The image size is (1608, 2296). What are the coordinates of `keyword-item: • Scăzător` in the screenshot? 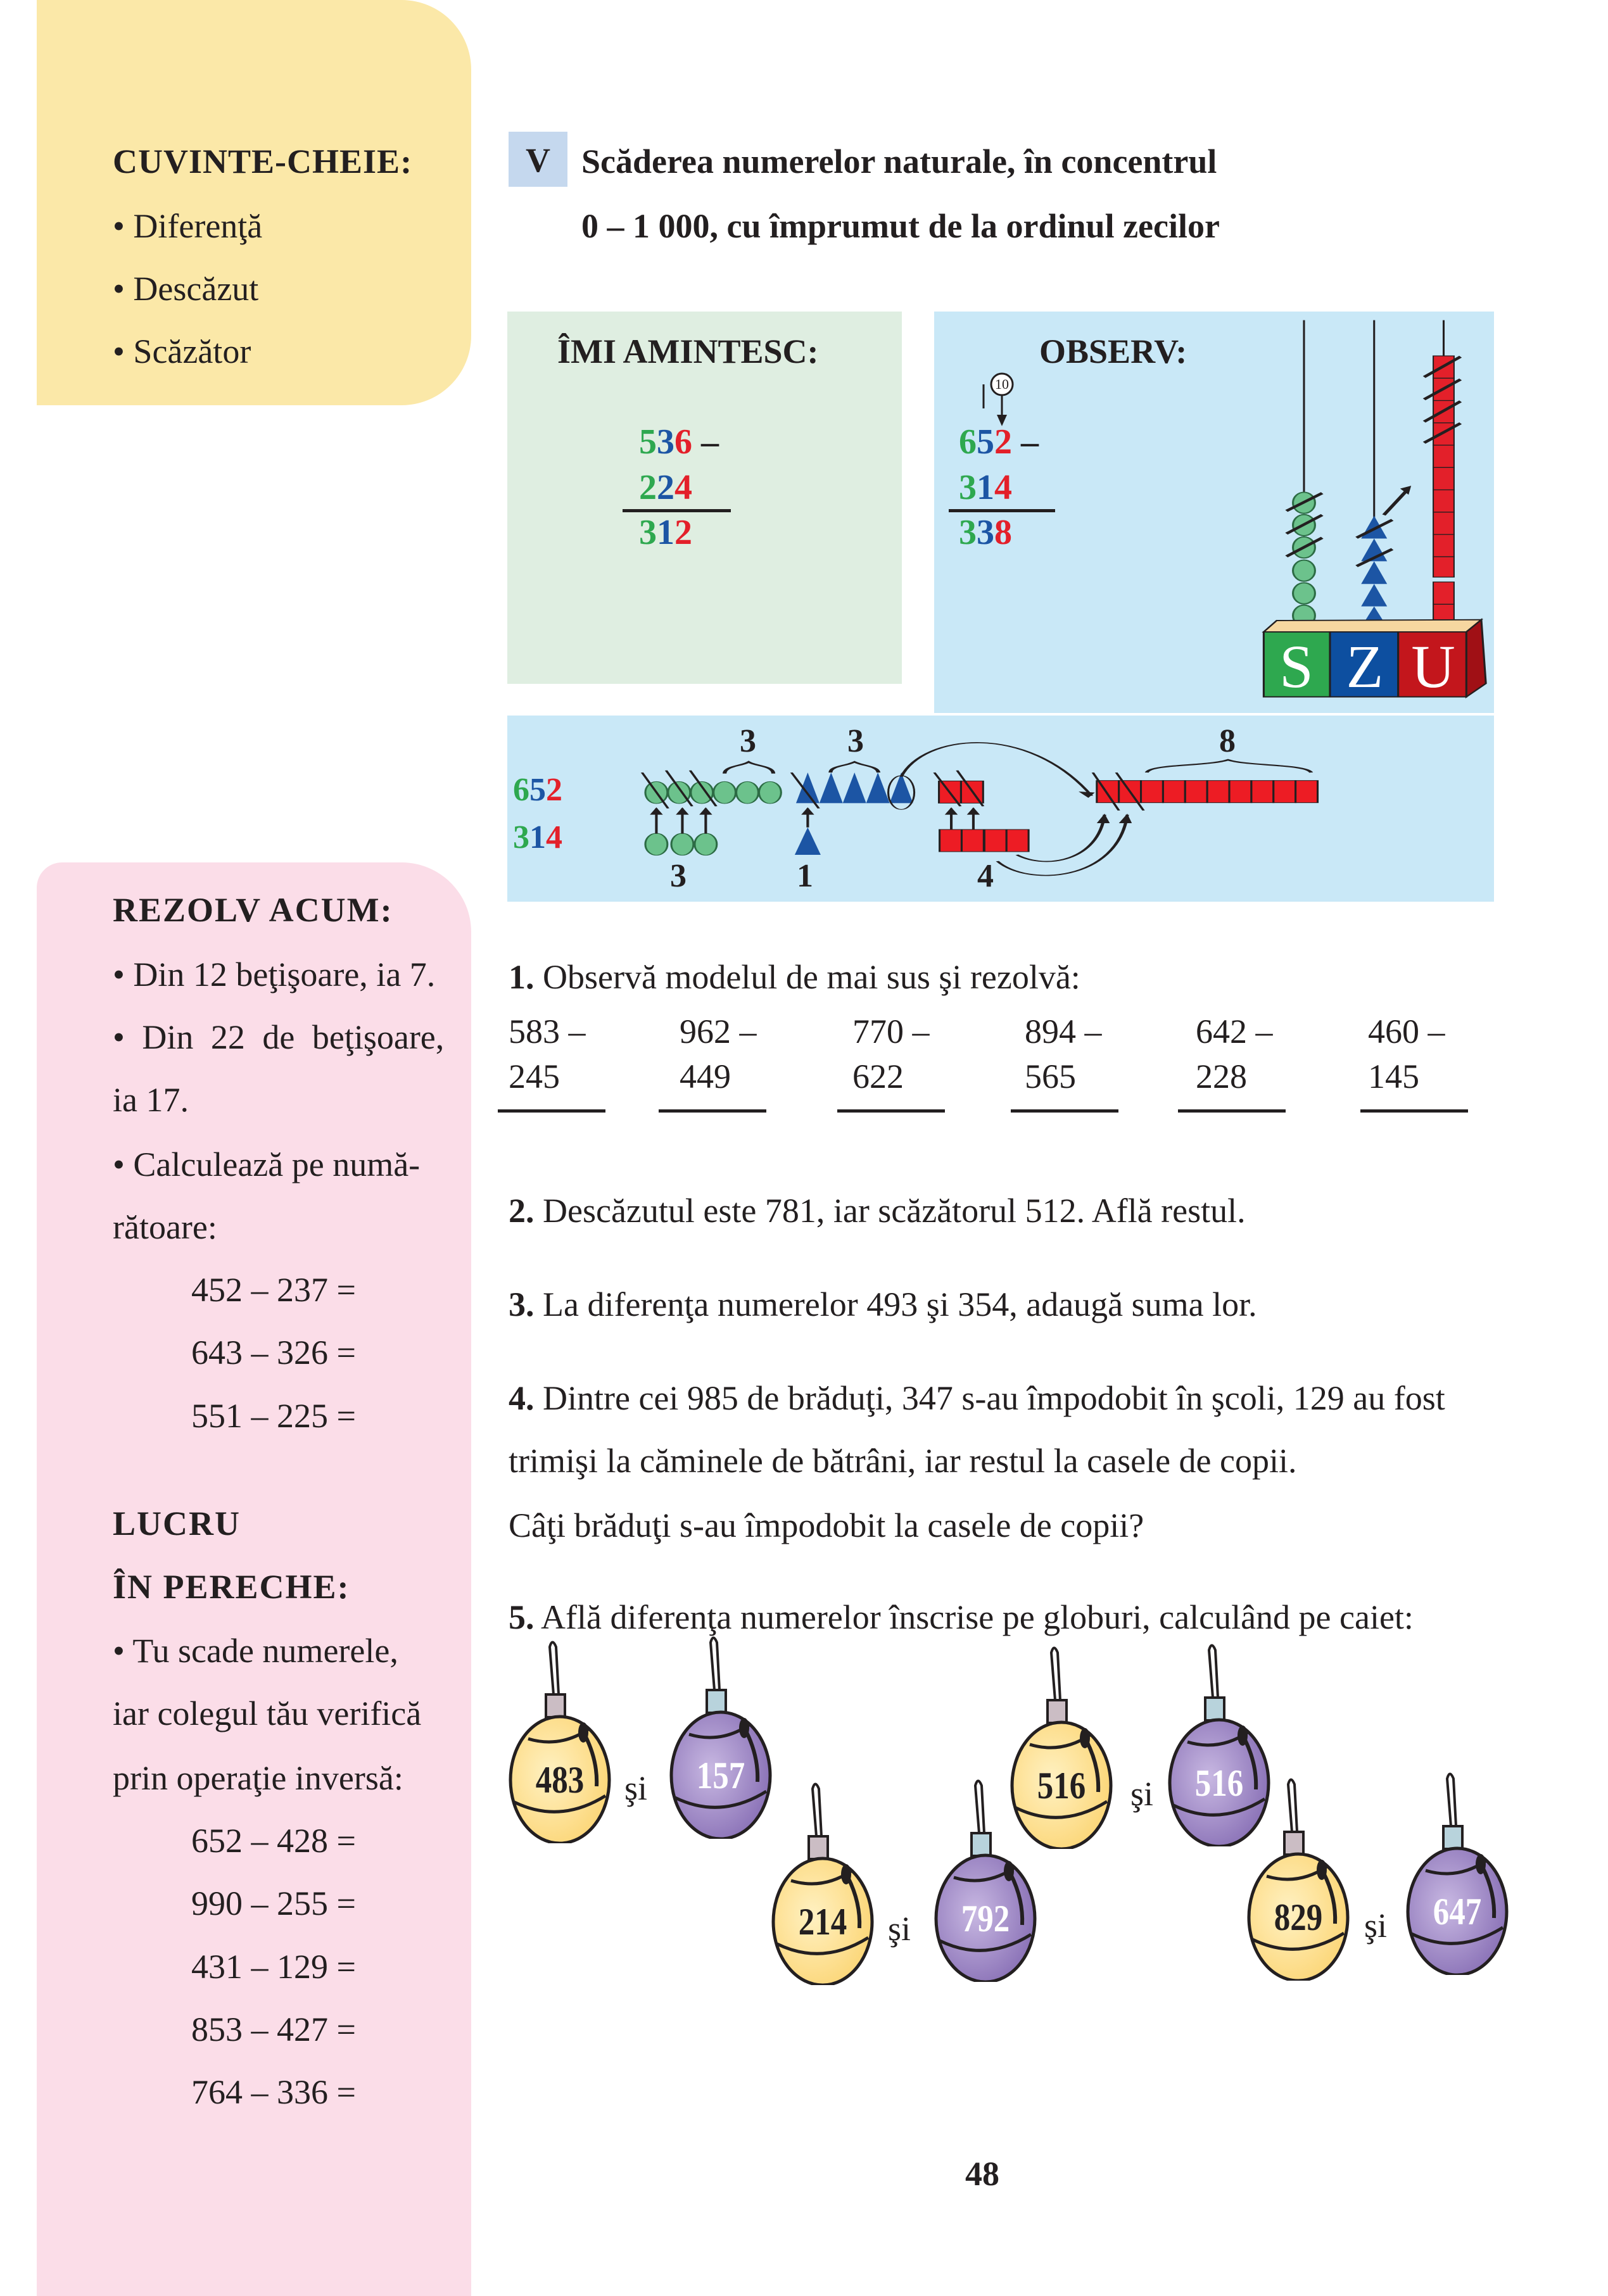 It's located at (182, 351).